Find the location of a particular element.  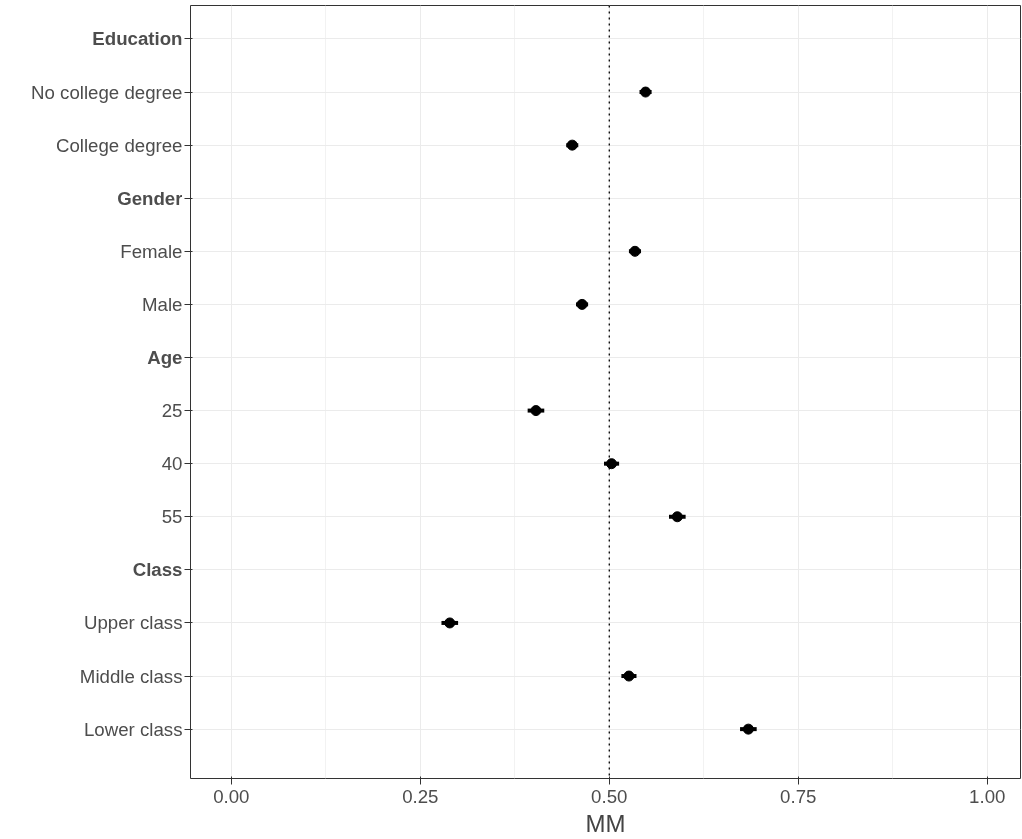

y-tick-label: Middle class is located at coordinates (131, 676).